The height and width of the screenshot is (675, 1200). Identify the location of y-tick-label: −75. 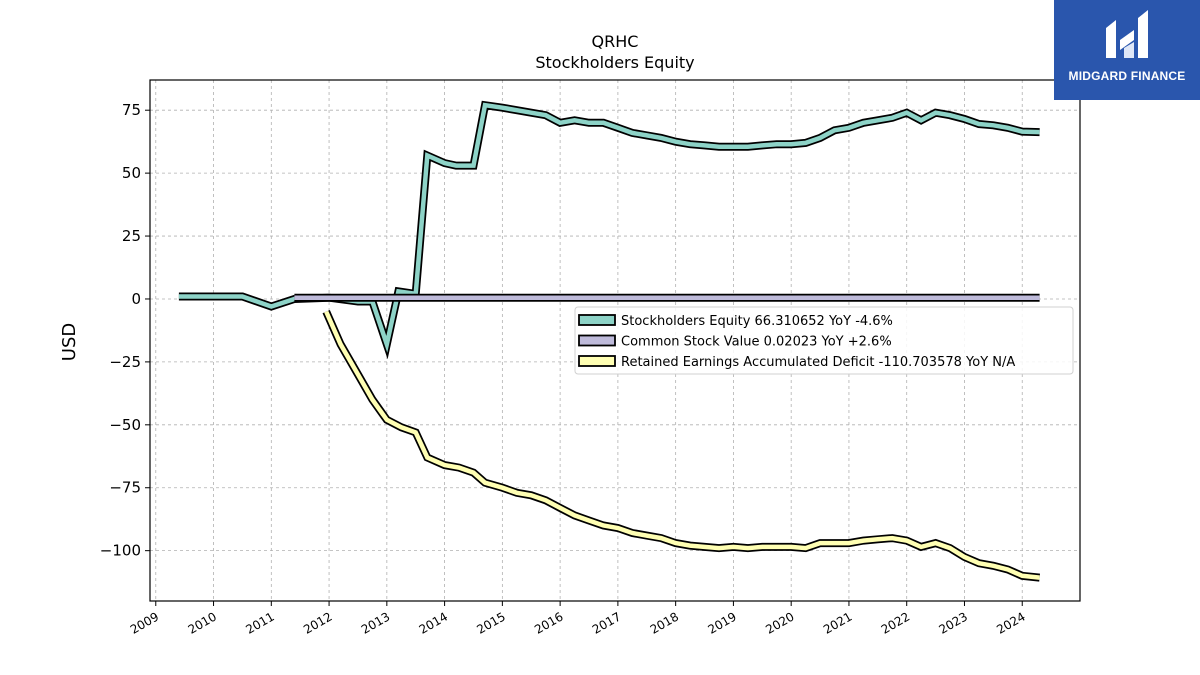
(125, 488).